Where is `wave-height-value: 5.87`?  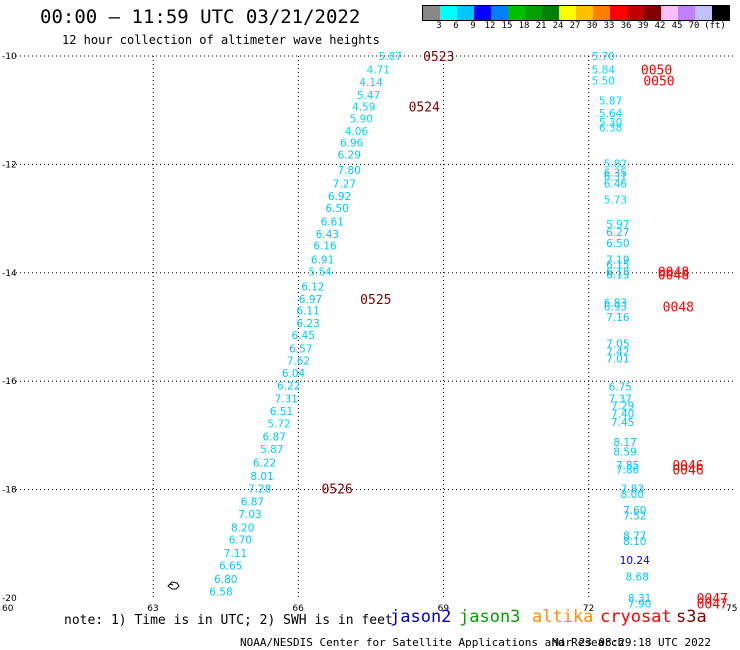
wave-height-value: 5.87 is located at coordinates (610, 101).